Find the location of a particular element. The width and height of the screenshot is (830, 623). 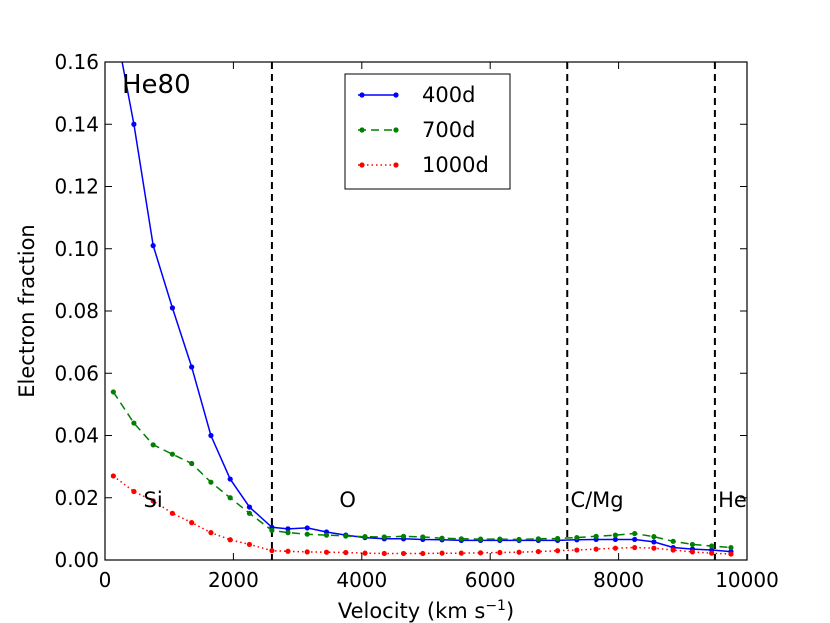

x-tick-label: 2000 is located at coordinates (233, 580).